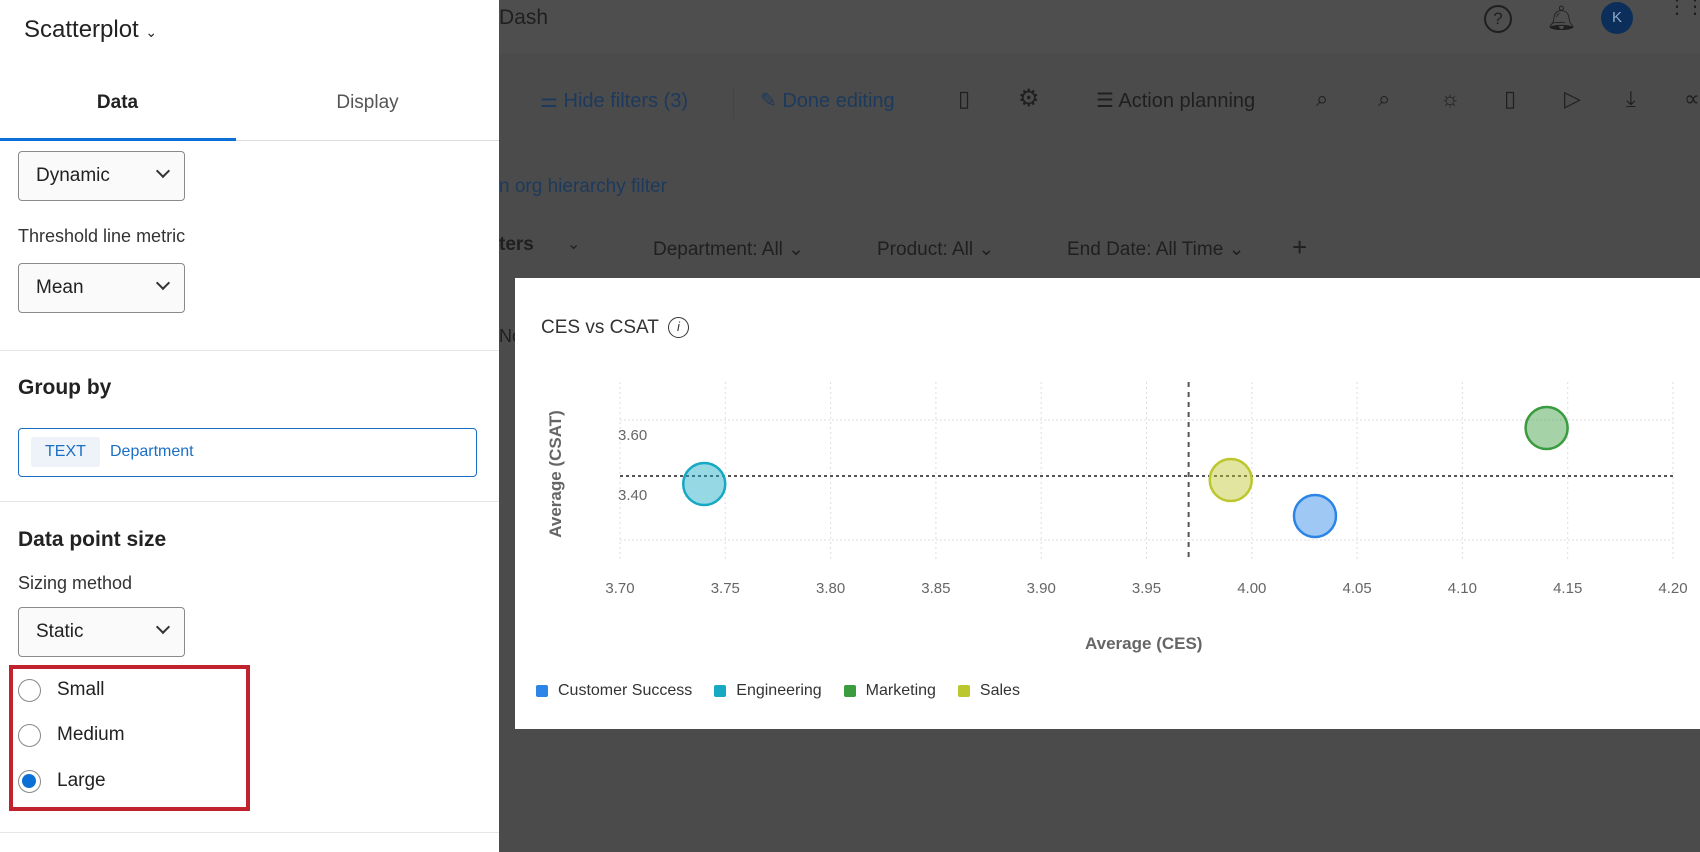 The image size is (1700, 852). Describe the element at coordinates (29, 781) in the screenshot. I see `radio-large` at that location.